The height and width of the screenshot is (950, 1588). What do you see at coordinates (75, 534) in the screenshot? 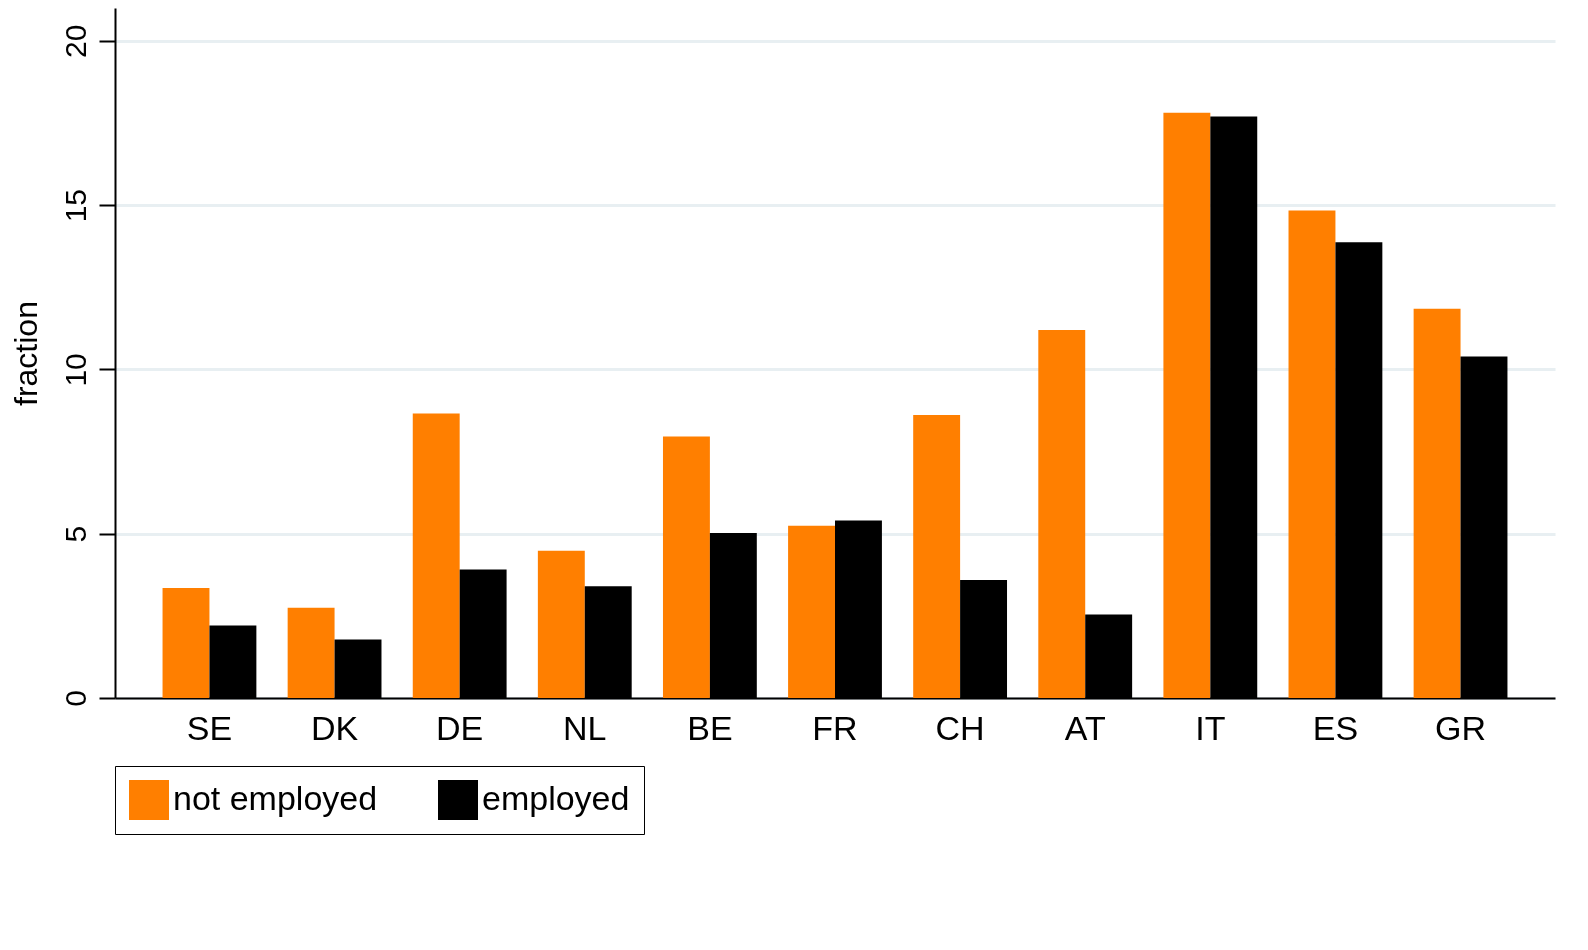
I see `y-tick-label: 5` at bounding box center [75, 534].